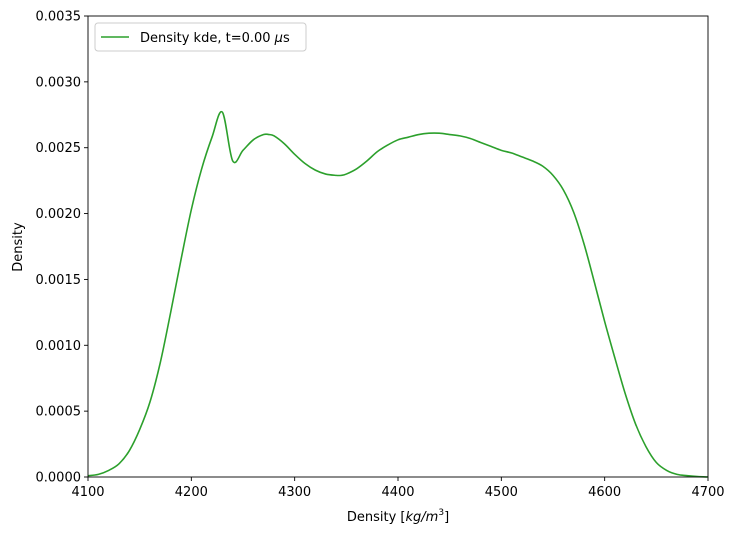 The height and width of the screenshot is (538, 735). What do you see at coordinates (707, 492) in the screenshot?
I see `x-tick-label: 4700` at bounding box center [707, 492].